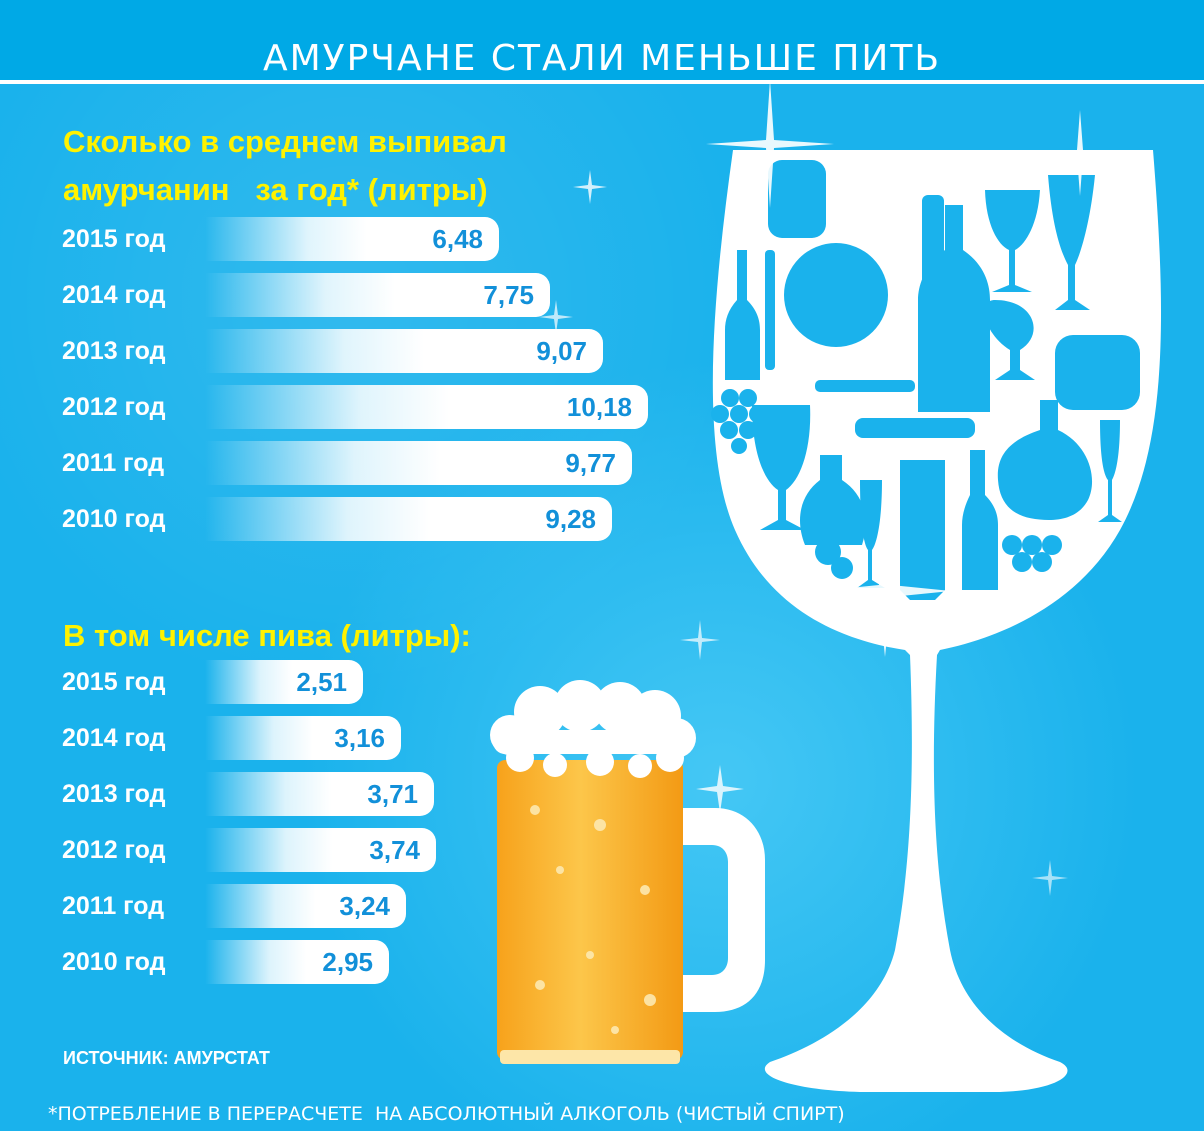 This screenshot has height=1131, width=1204. I want to click on bar: 3,24, so click(305, 906).